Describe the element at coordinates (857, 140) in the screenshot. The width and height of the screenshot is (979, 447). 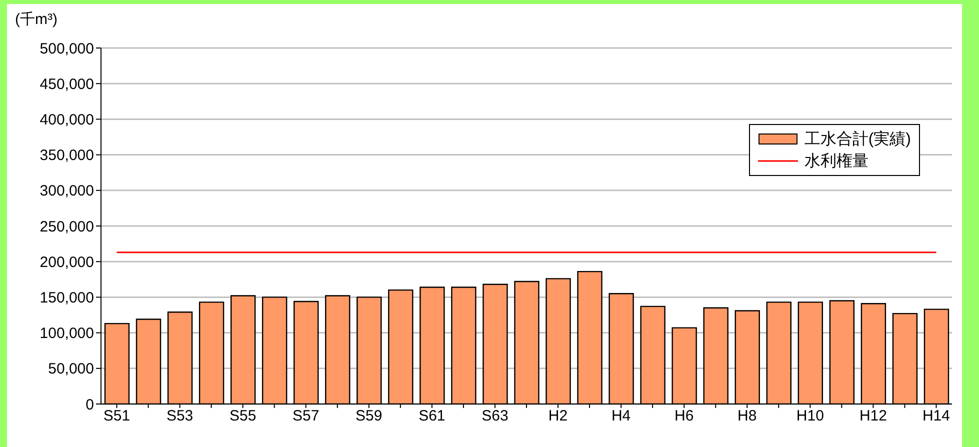
I see `legend-label: 工水合計(実績)` at that location.